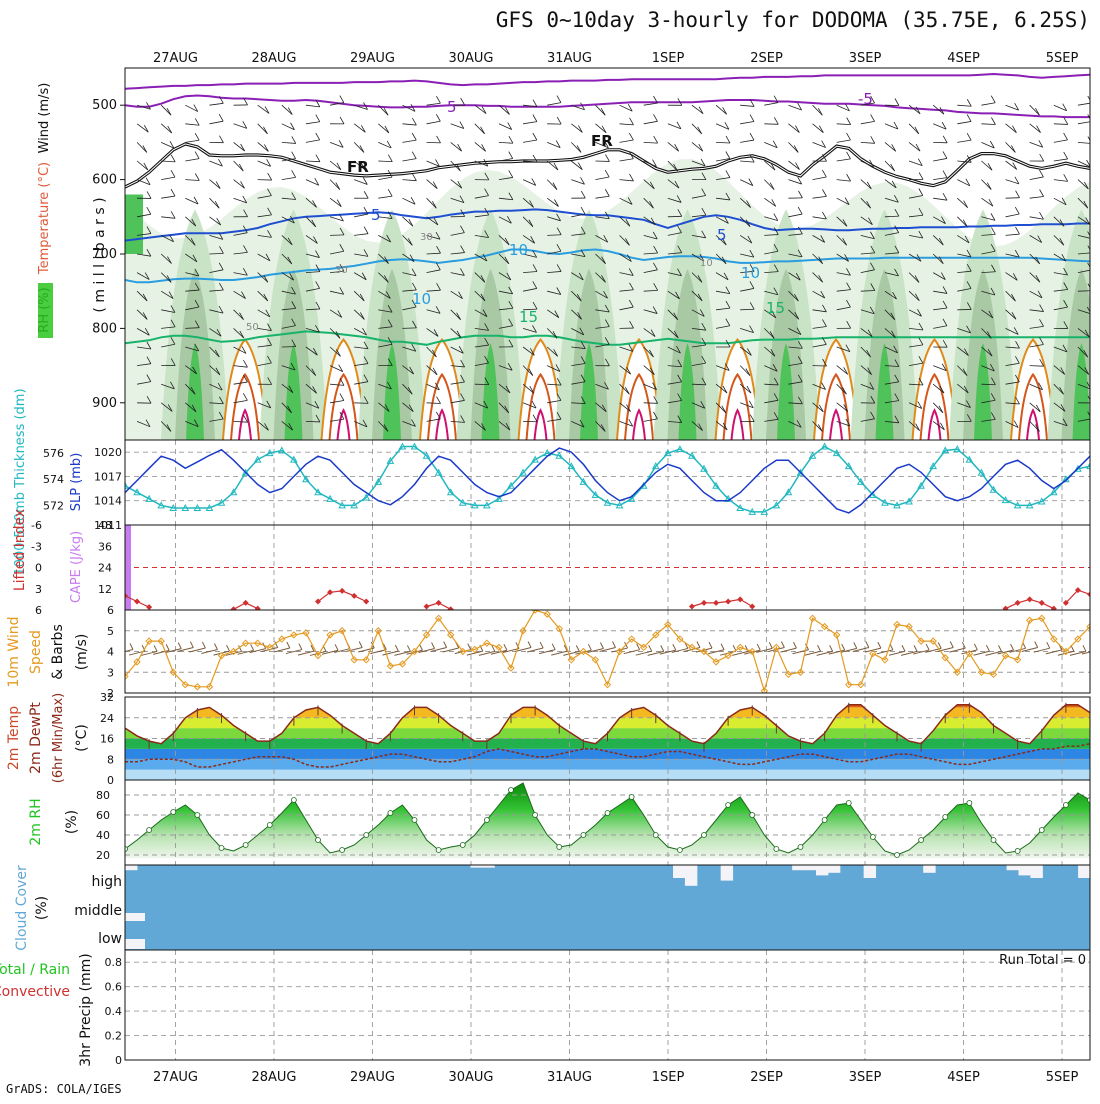 Image resolution: width=1100 pixels, height=1104 pixels. Describe the element at coordinates (106, 882) in the screenshot. I see `cloud-label-high: high` at that location.